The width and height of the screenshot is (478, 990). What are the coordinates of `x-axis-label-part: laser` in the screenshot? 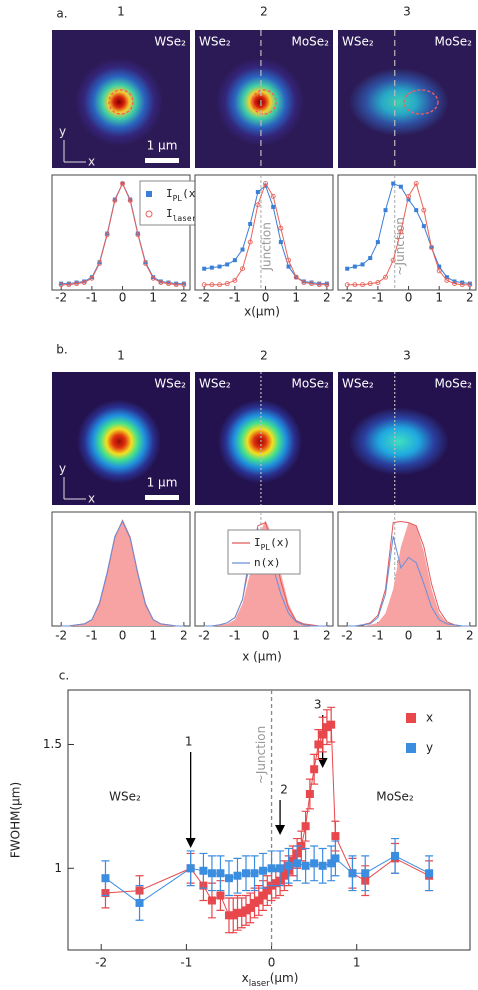 It's located at (259, 984).